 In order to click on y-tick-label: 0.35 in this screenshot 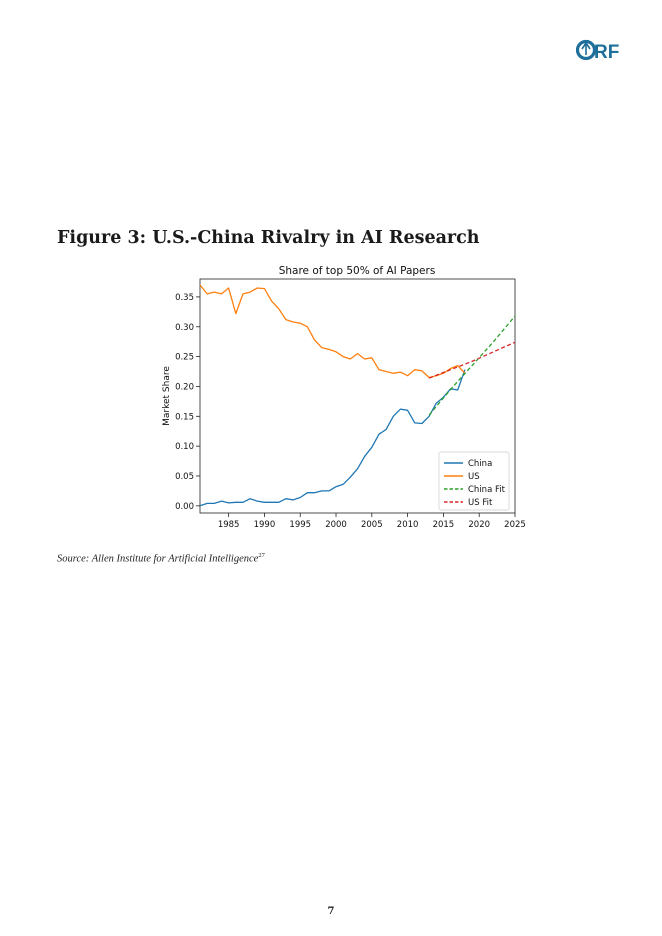, I will do `click(184, 298)`.